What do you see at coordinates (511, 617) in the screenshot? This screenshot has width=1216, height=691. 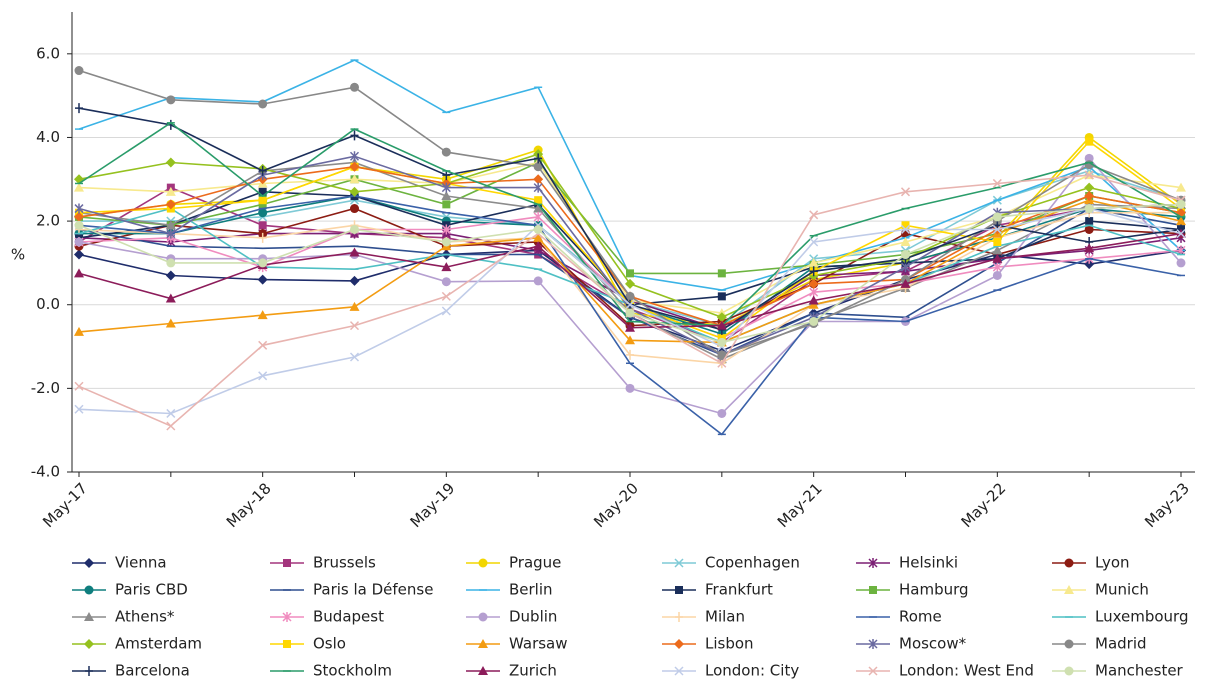 I see `legend-item: Dublin` at bounding box center [511, 617].